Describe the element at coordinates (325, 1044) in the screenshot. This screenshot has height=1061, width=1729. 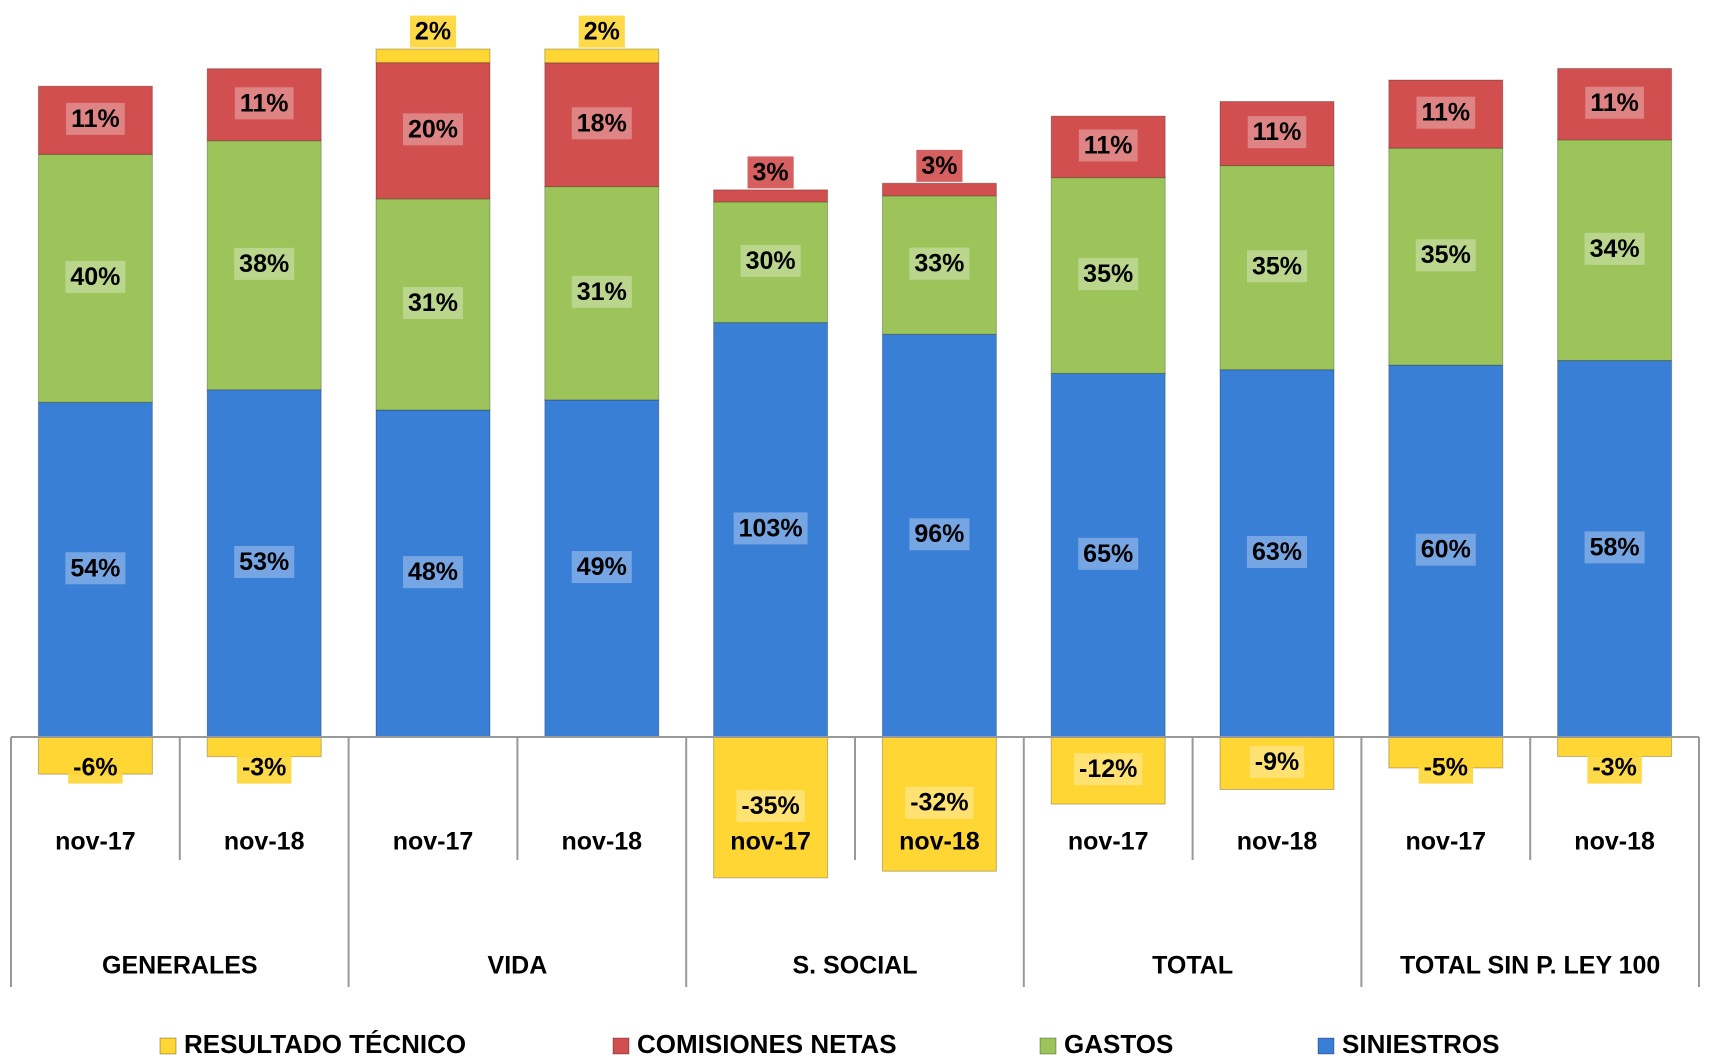
I see `legend-label: RESULTADO TÉCNICO` at that location.